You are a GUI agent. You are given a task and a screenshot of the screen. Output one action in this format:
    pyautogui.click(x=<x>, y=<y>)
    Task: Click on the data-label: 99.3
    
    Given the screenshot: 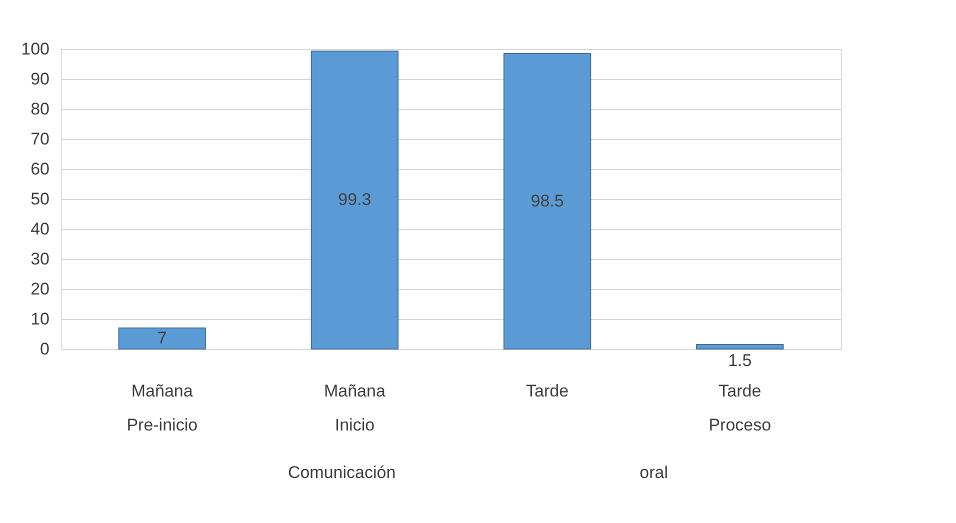 What is the action you would take?
    pyautogui.click(x=355, y=200)
    